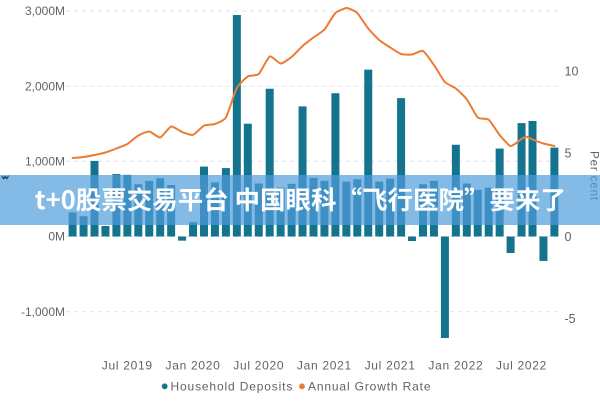 This screenshot has width=600, height=405. I want to click on svg-text: Jul 2020, so click(258, 366).